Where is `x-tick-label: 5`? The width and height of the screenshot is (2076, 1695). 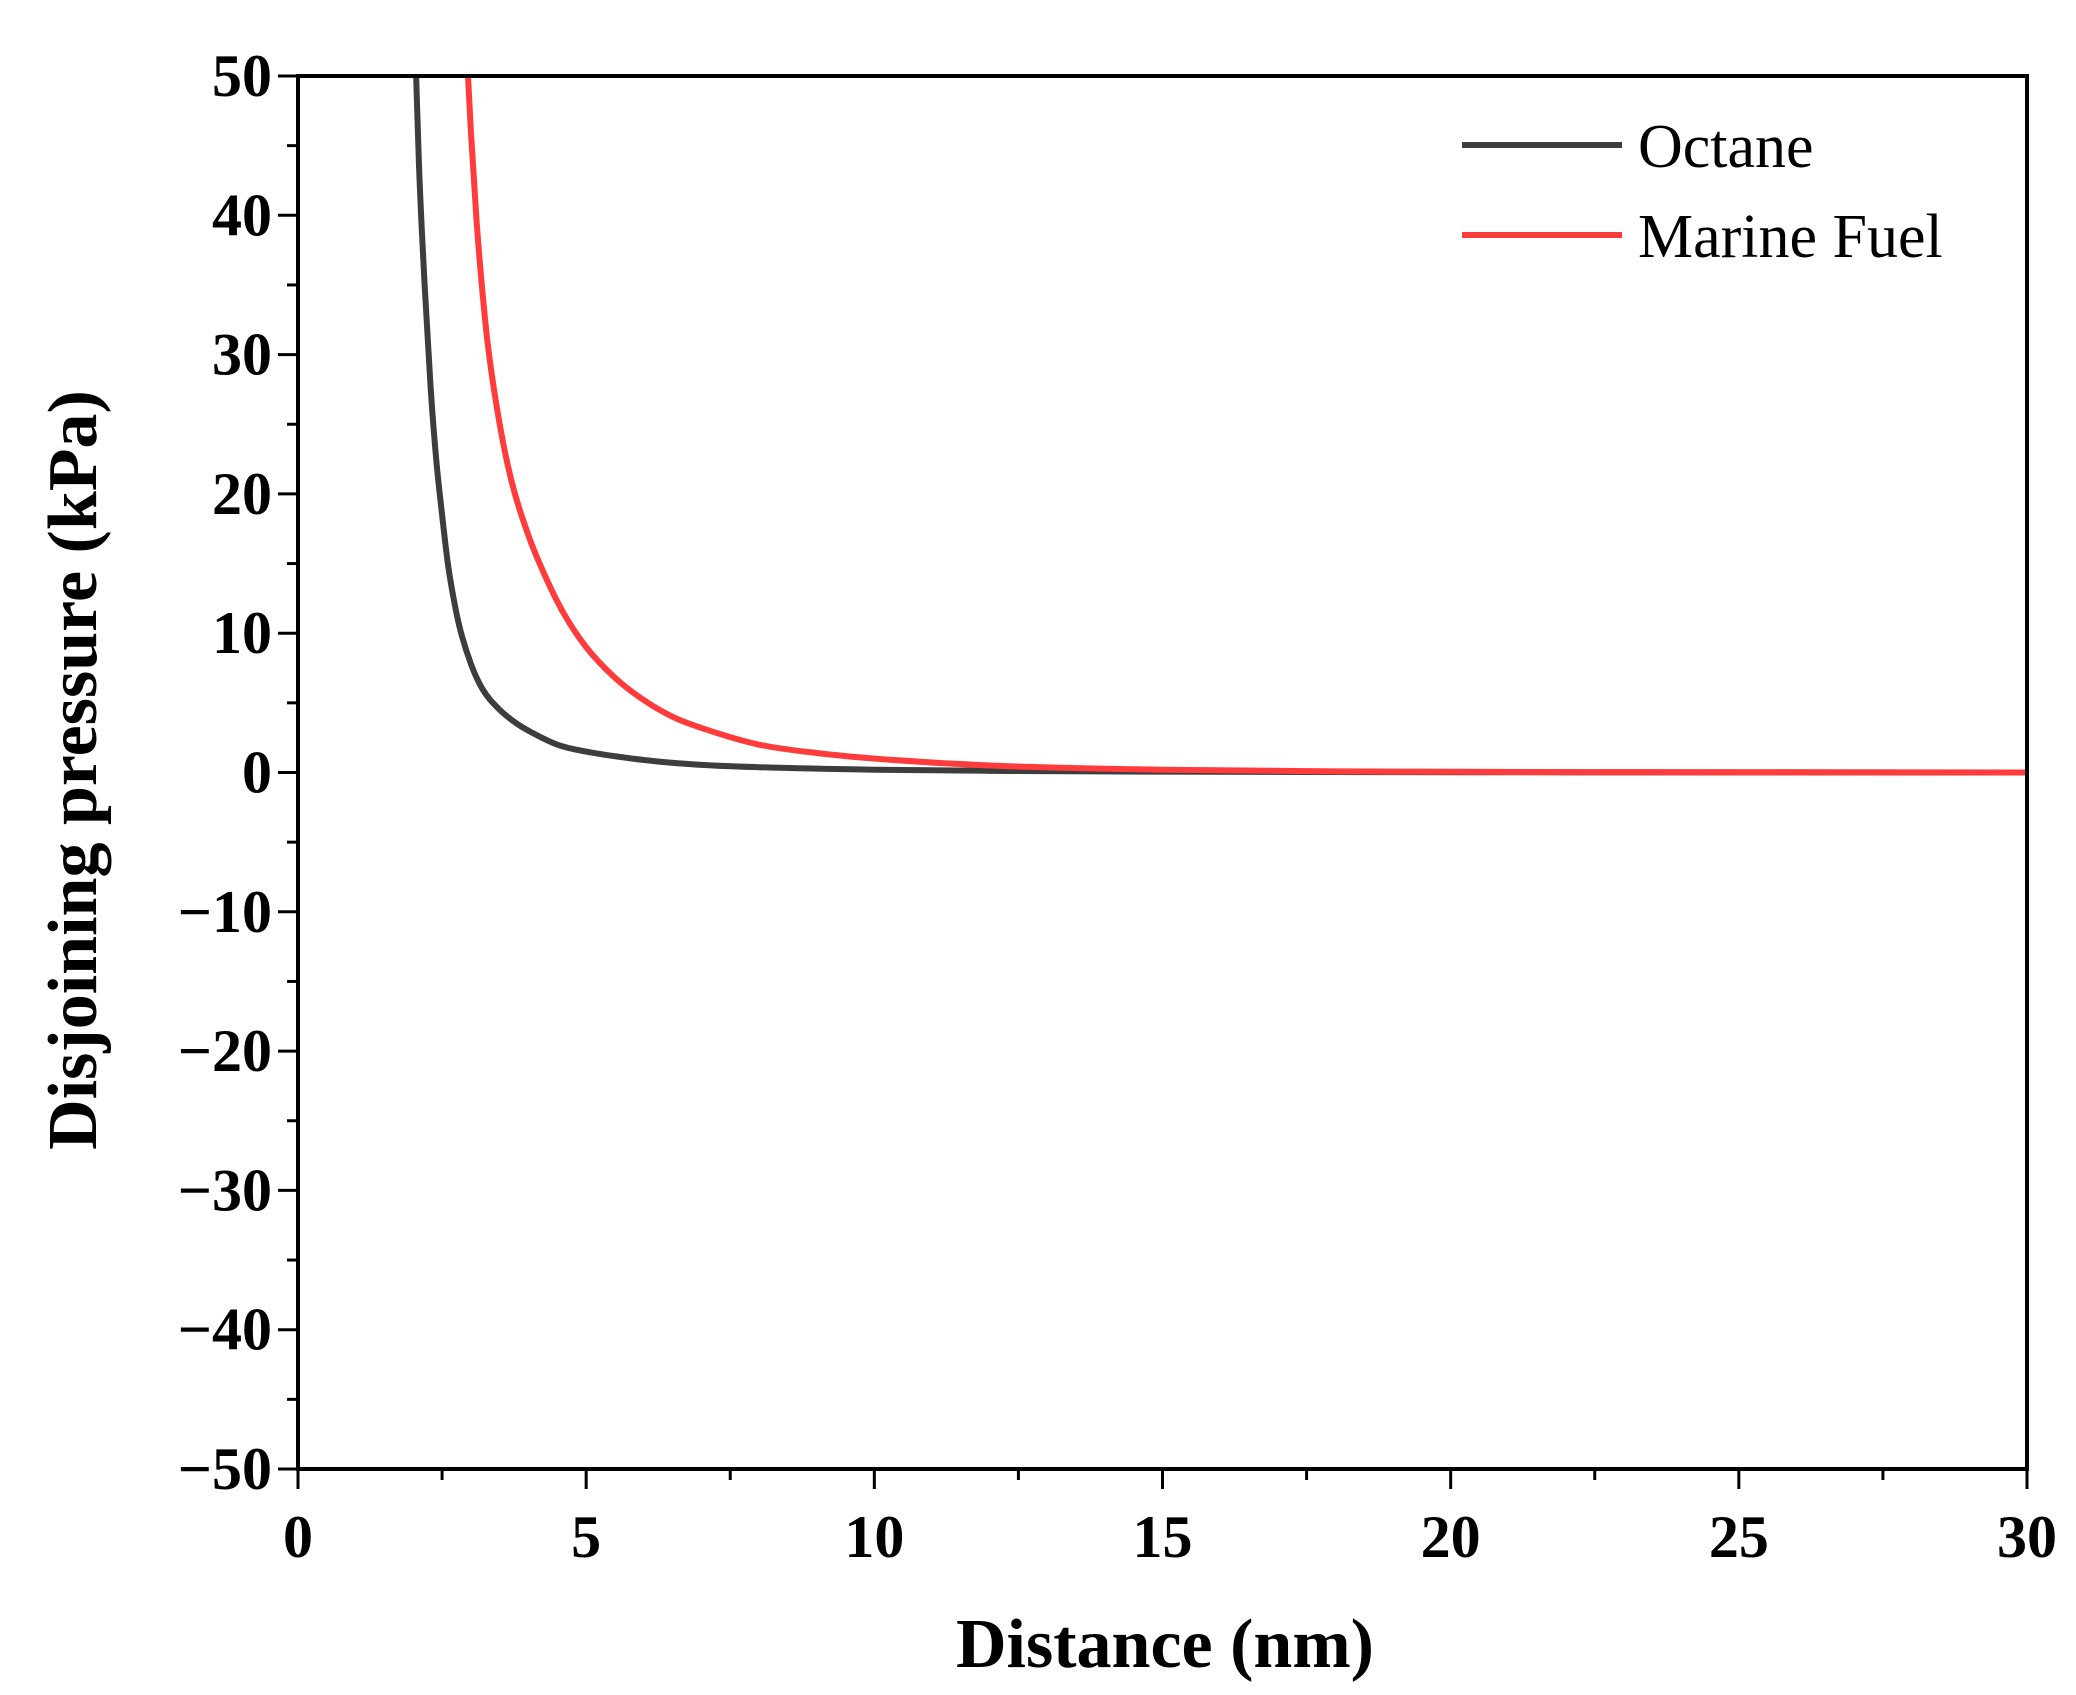 x-tick-label: 5 is located at coordinates (586, 1537).